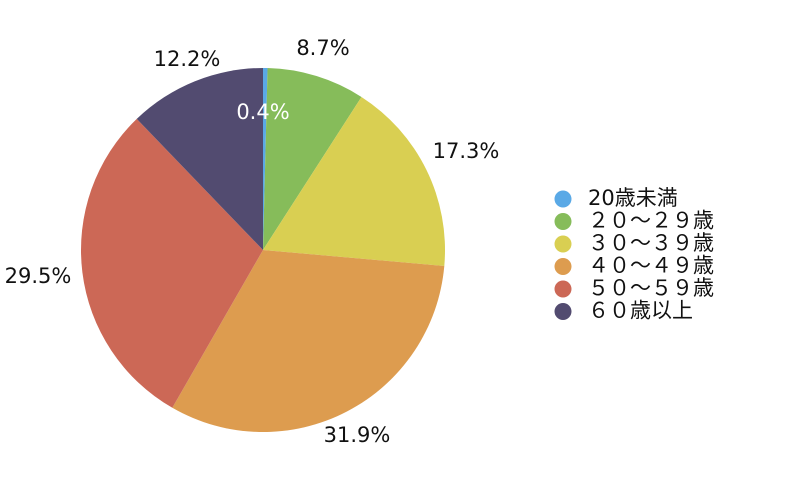 The width and height of the screenshot is (800, 500). I want to click on legend-label-5: ５０〜５９歳, so click(651, 288).